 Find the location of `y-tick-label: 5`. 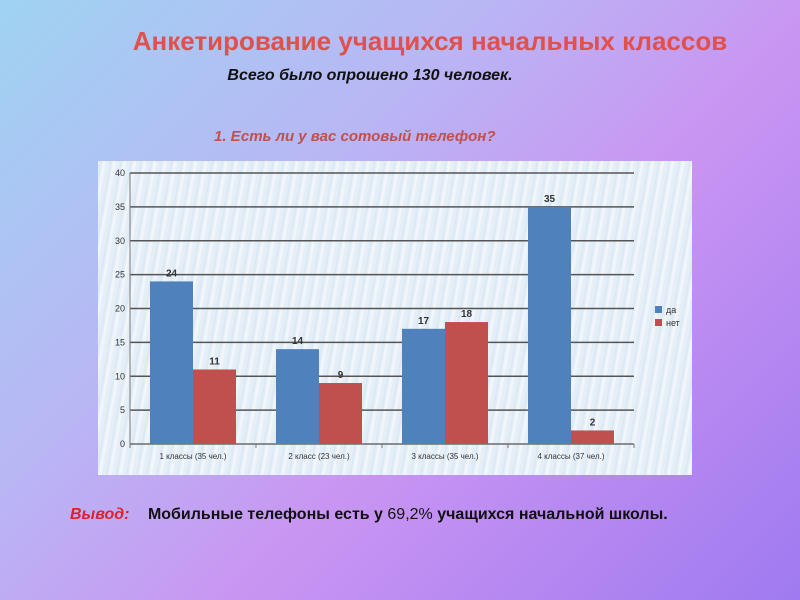

y-tick-label: 5 is located at coordinates (122, 410).